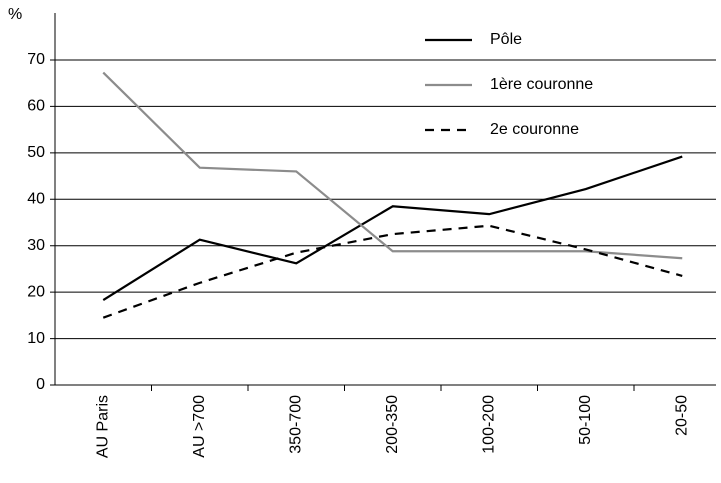  I want to click on x-tick-label: 20-50, so click(681, 415).